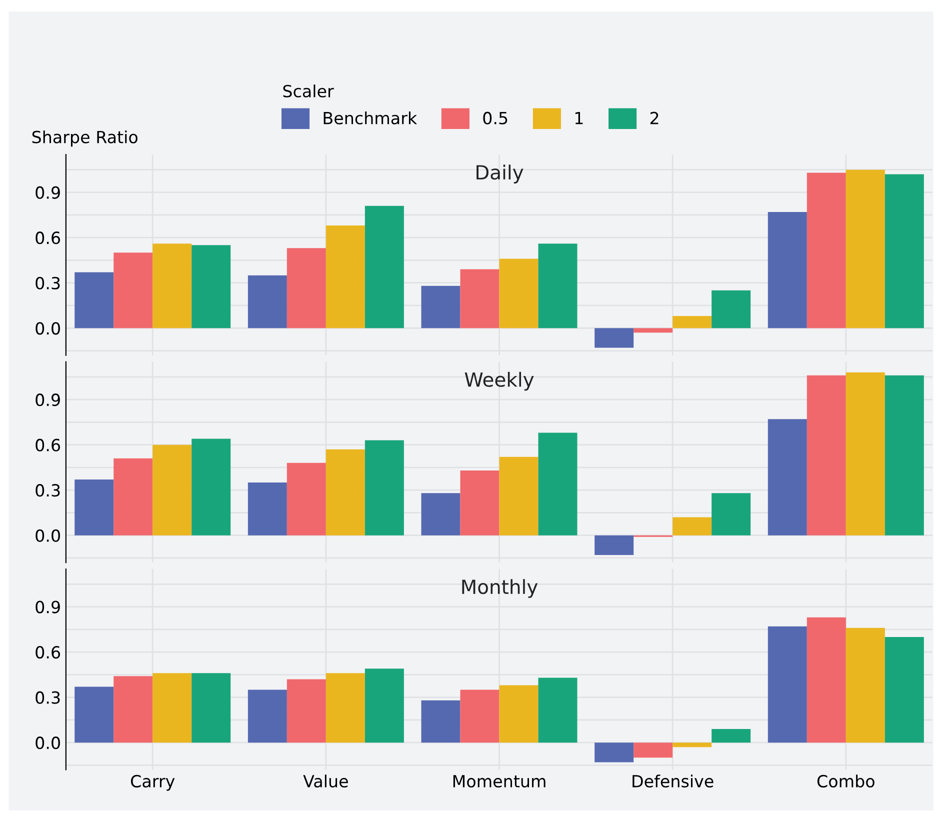 This screenshot has width=942, height=818. Describe the element at coordinates (152, 782) in the screenshot. I see `x-tick-label: Carry` at that location.